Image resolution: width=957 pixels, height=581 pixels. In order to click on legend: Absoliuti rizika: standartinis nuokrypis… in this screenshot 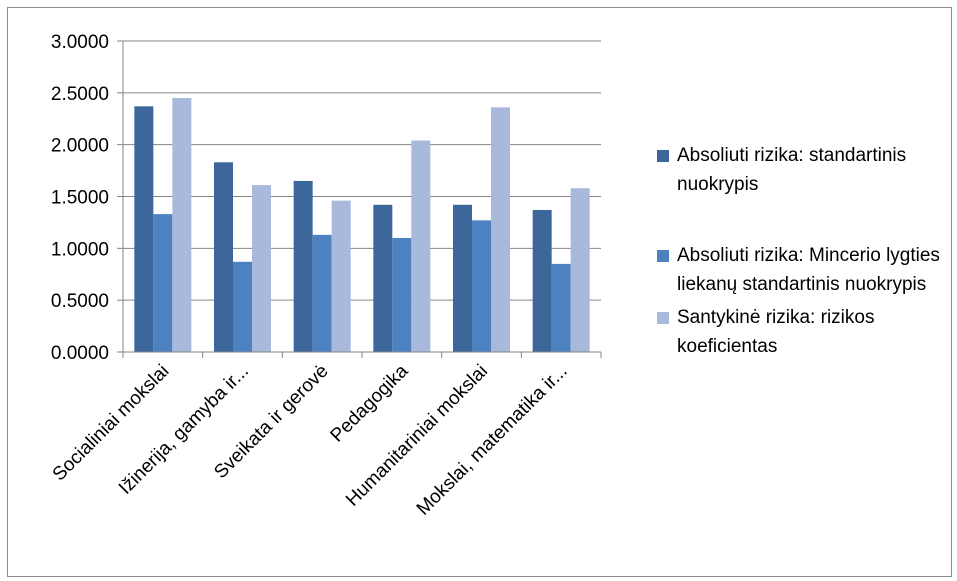, I will do `click(802, 251)`.